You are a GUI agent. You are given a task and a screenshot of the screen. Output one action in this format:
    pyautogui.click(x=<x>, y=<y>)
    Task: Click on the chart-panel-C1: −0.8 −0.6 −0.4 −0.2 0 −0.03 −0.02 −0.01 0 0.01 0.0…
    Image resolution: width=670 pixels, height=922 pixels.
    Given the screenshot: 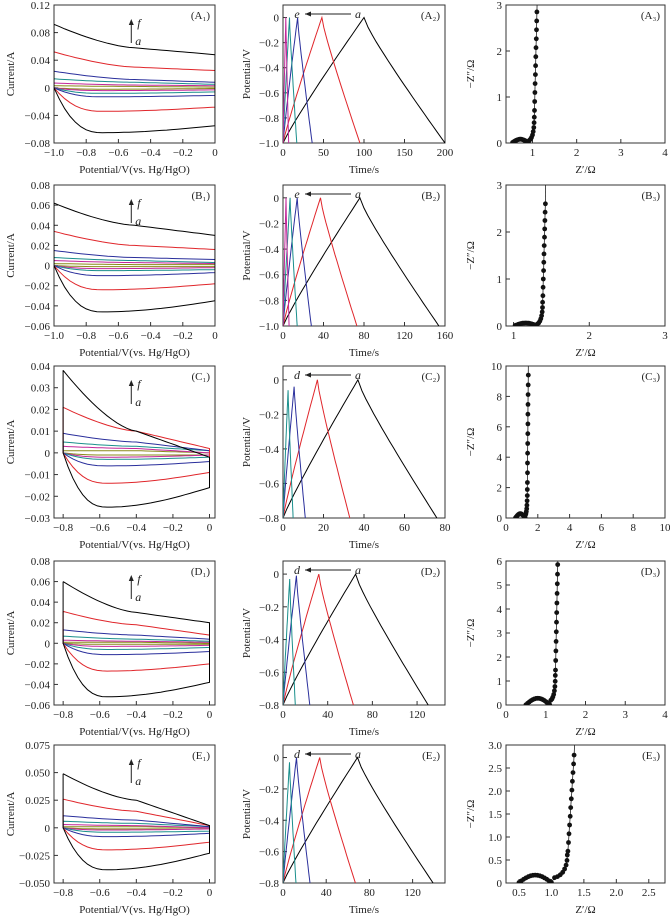 What is the action you would take?
    pyautogui.click(x=110, y=456)
    